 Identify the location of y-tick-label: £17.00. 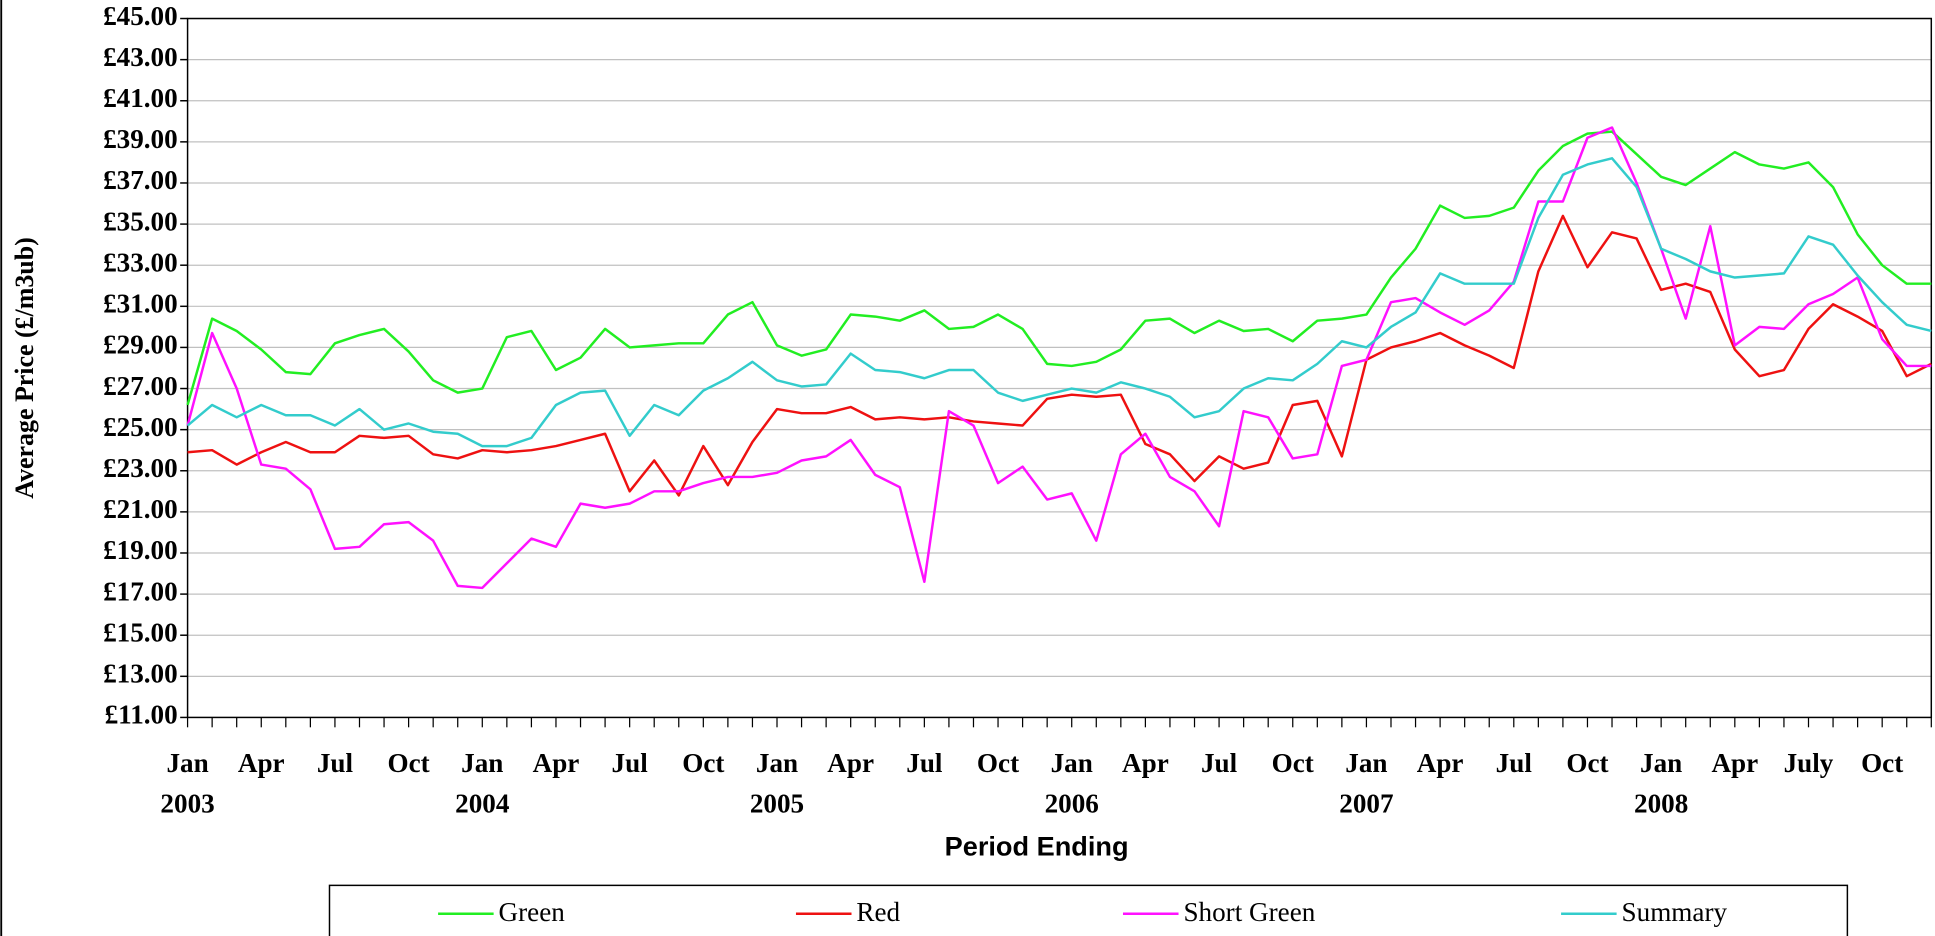
(140, 591).